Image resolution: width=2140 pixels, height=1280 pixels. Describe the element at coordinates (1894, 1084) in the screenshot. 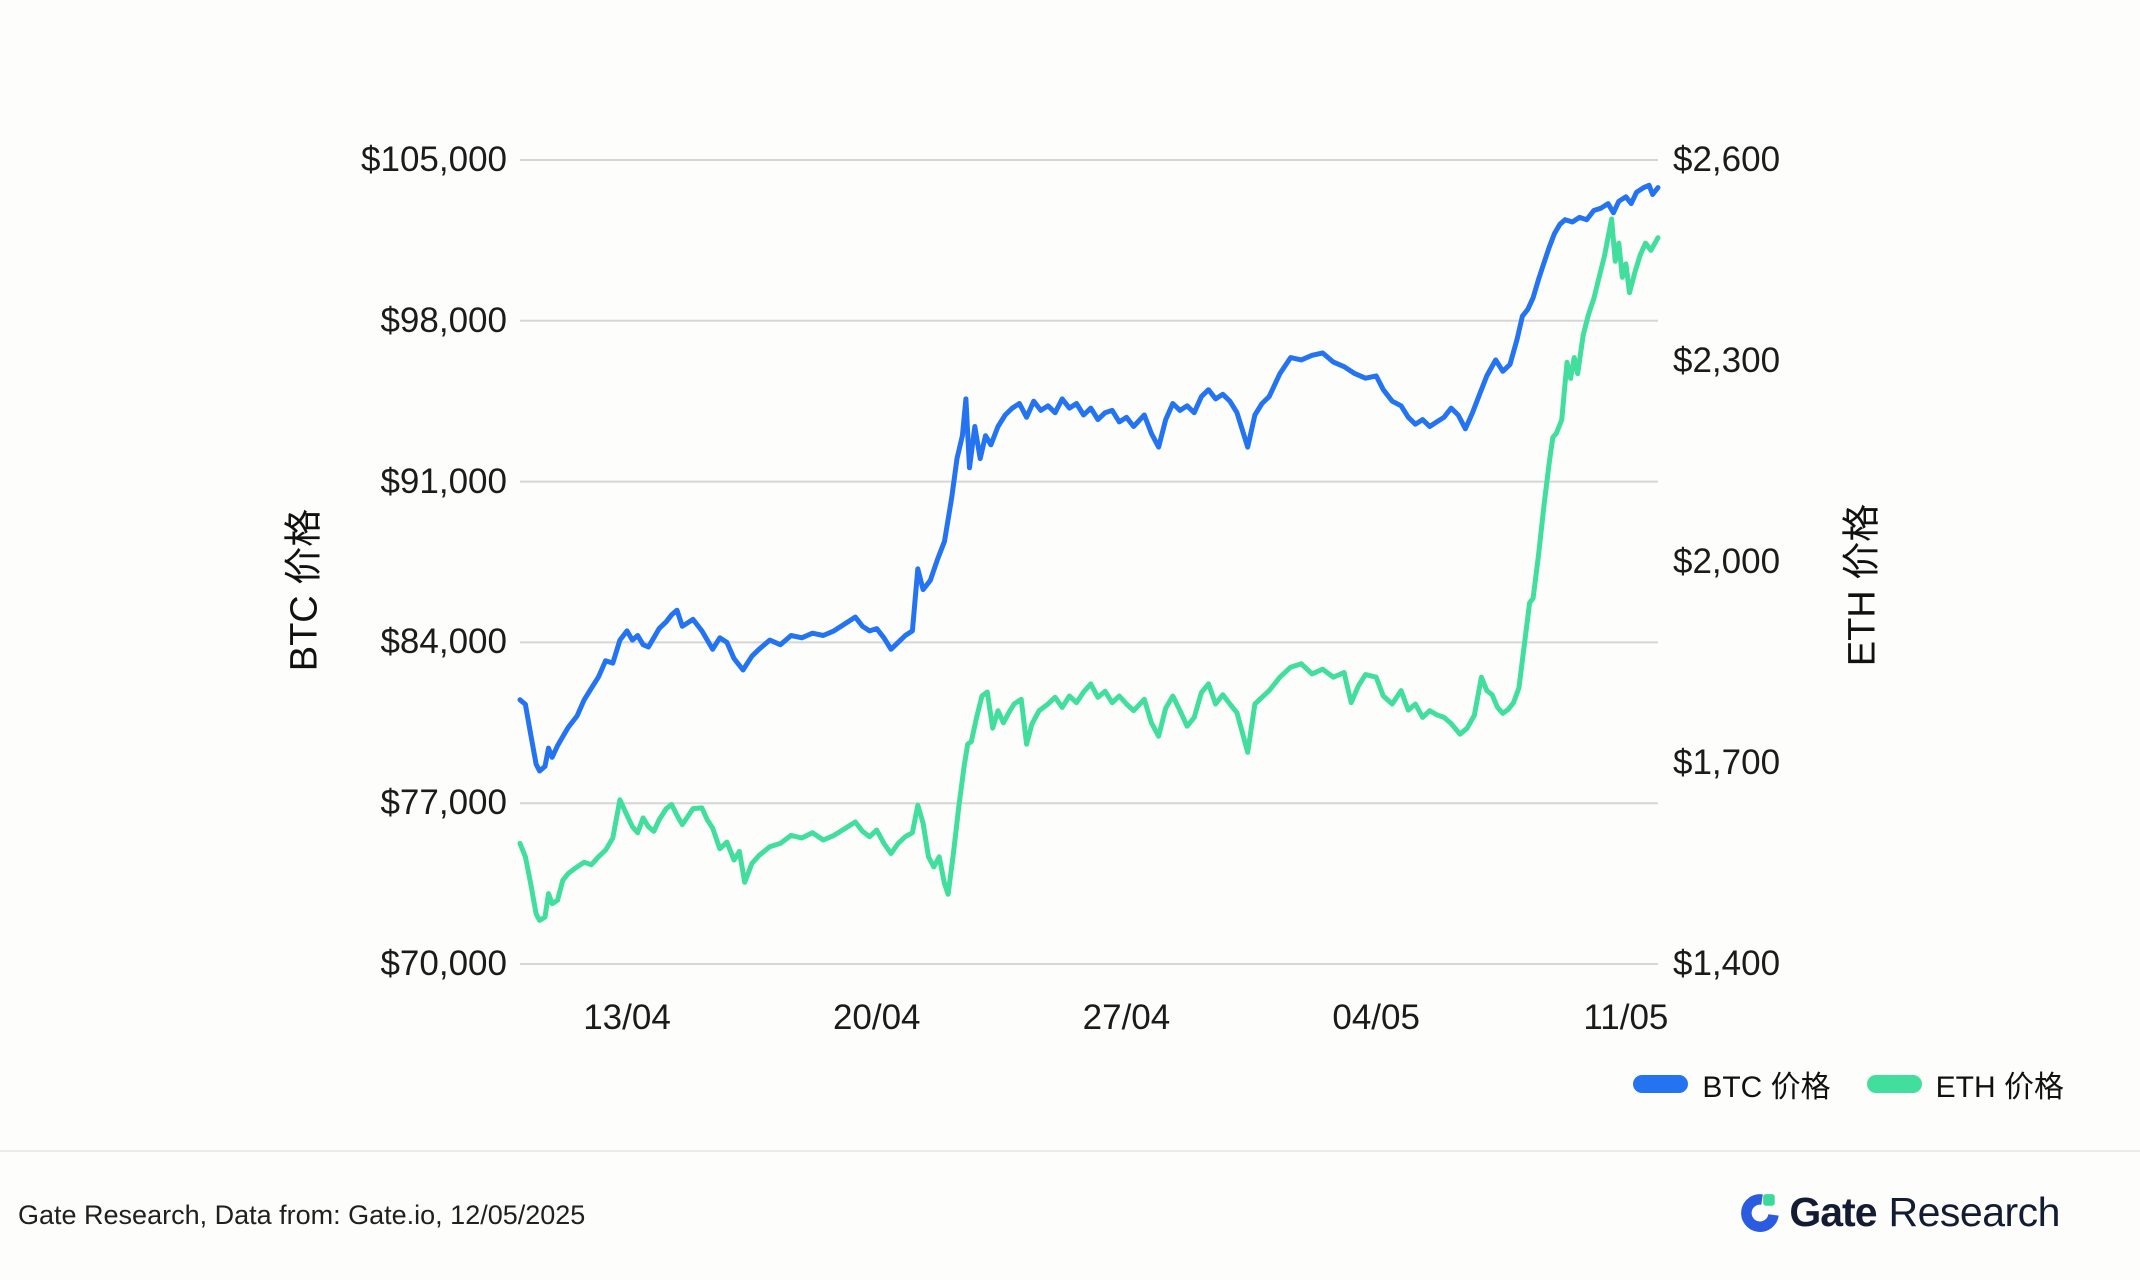

I see `eth-legend-swatch-icon` at that location.